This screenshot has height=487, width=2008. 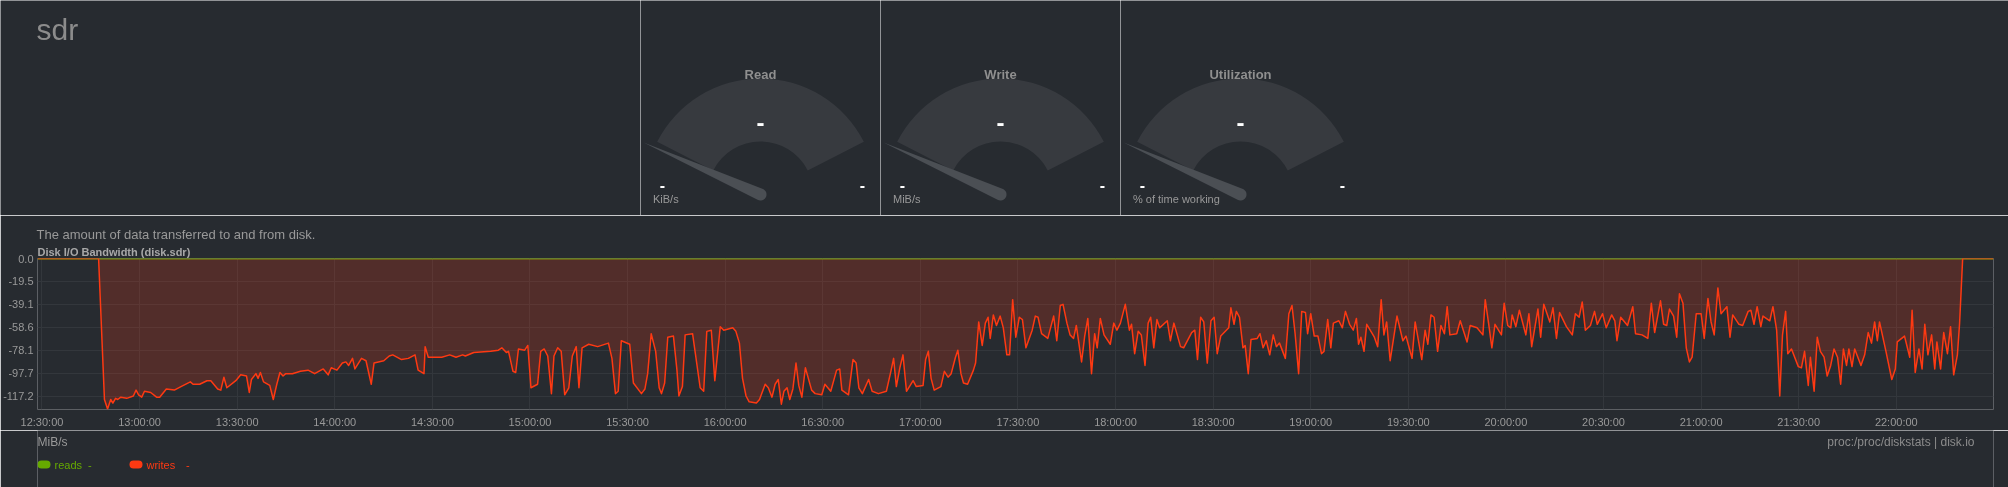 I want to click on text: sdr, so click(x=57, y=29).